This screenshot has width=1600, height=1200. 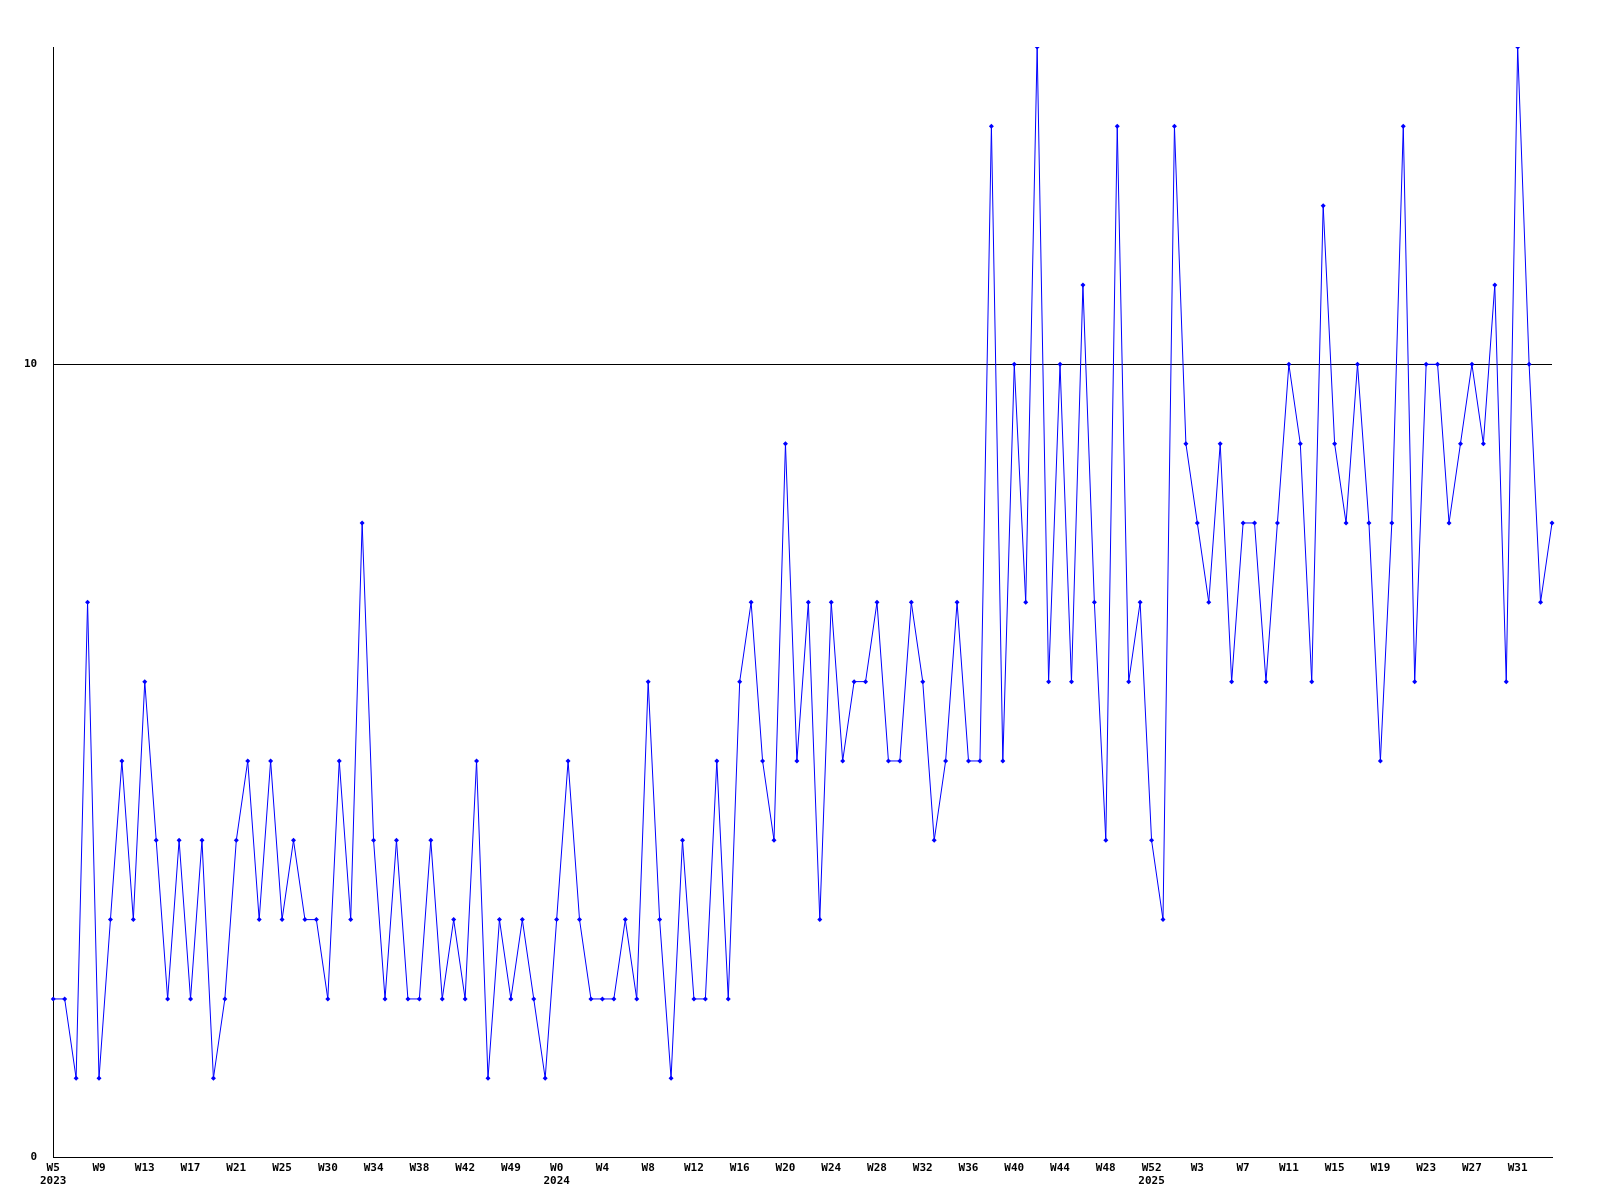 I want to click on x-tick-label: W5 2023, so click(x=53, y=1174).